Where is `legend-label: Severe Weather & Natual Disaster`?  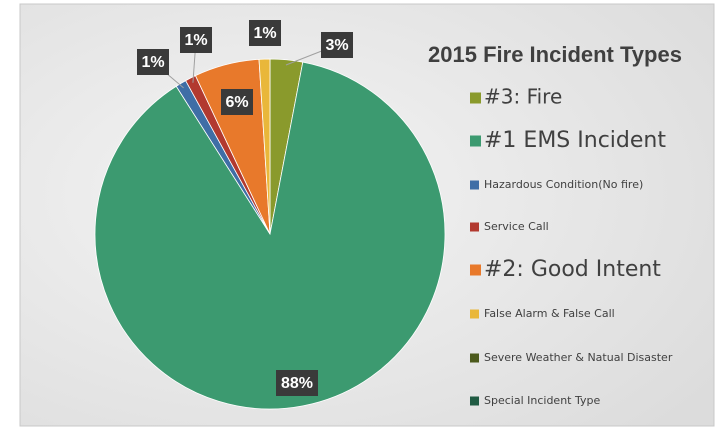 legend-label: Severe Weather & Natual Disaster is located at coordinates (578, 357).